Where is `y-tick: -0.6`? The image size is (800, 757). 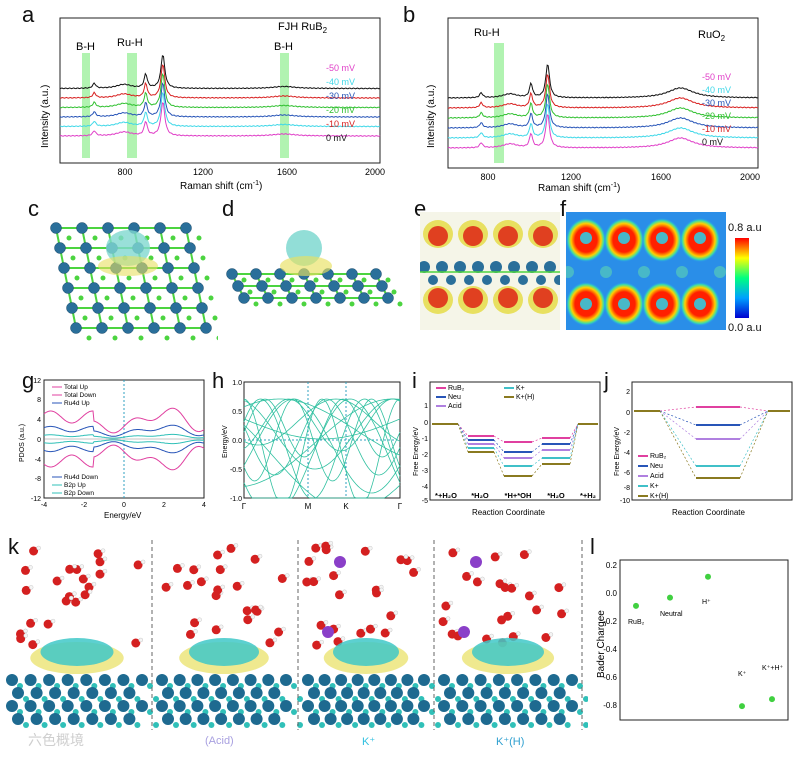 y-tick: -0.6 is located at coordinates (610, 677).